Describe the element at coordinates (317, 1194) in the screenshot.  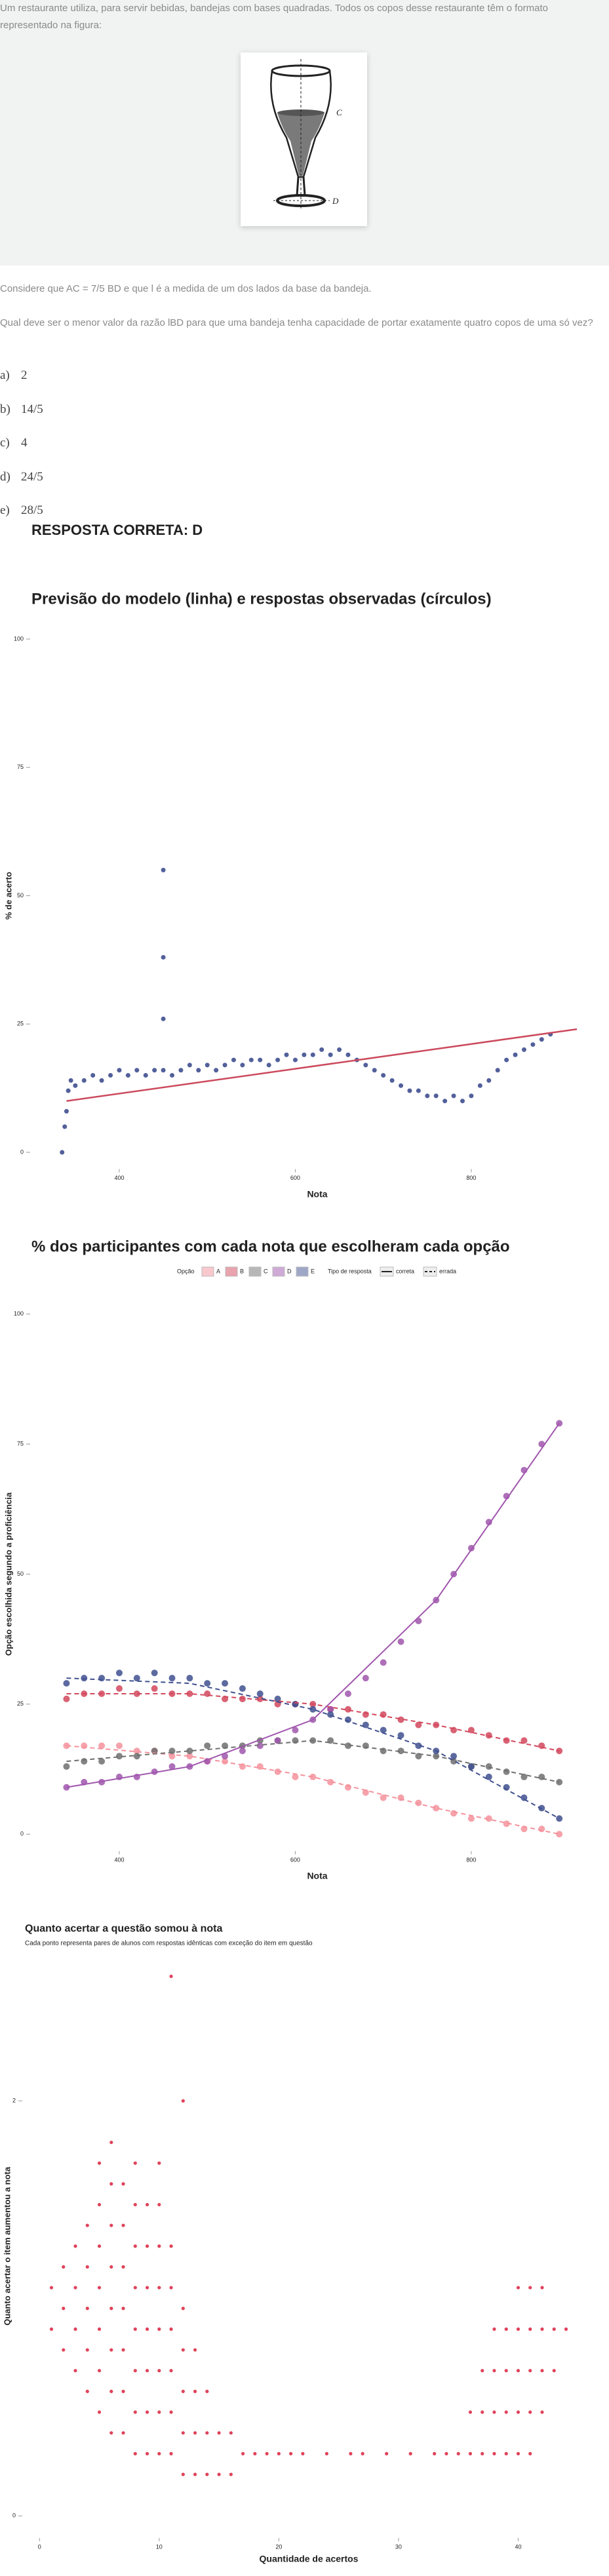
I see `x-axis-label: Nota` at that location.